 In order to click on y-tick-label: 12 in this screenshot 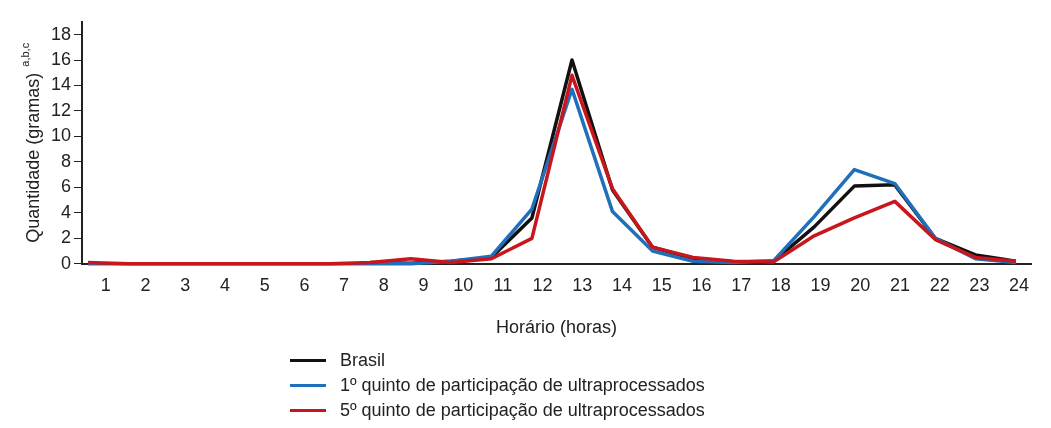, I will do `click(61, 109)`.